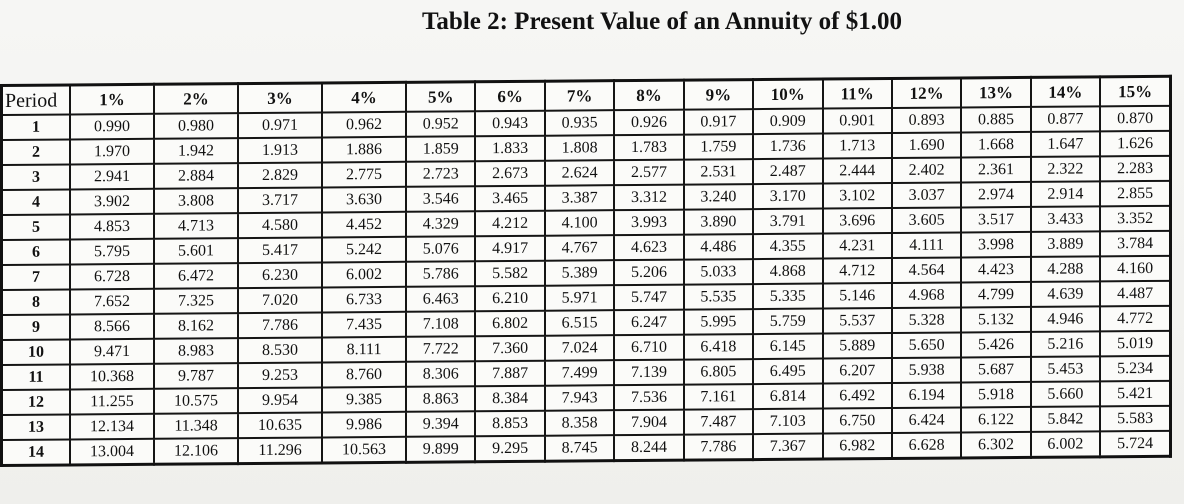 The width and height of the screenshot is (1184, 504). What do you see at coordinates (1135, 318) in the screenshot?
I see `value-cell: 4.772` at bounding box center [1135, 318].